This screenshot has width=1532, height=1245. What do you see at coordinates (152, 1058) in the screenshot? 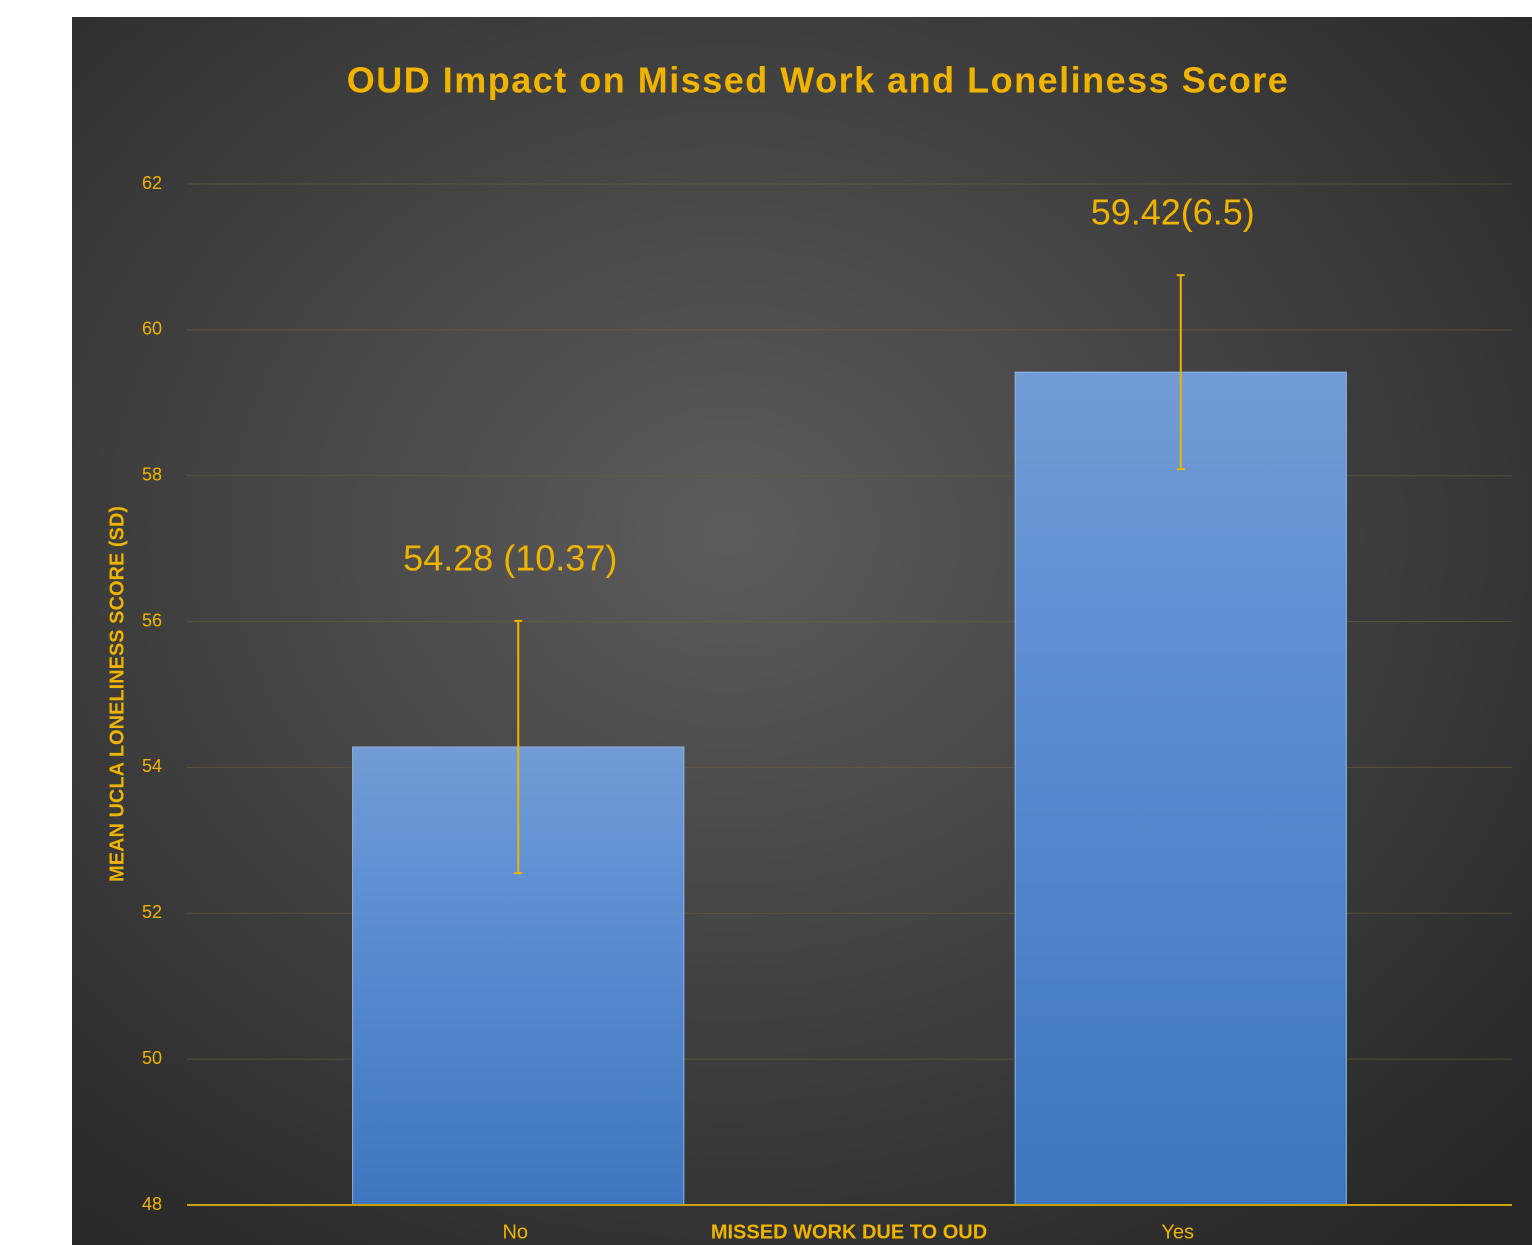
I see `y-tick-label: 50` at bounding box center [152, 1058].